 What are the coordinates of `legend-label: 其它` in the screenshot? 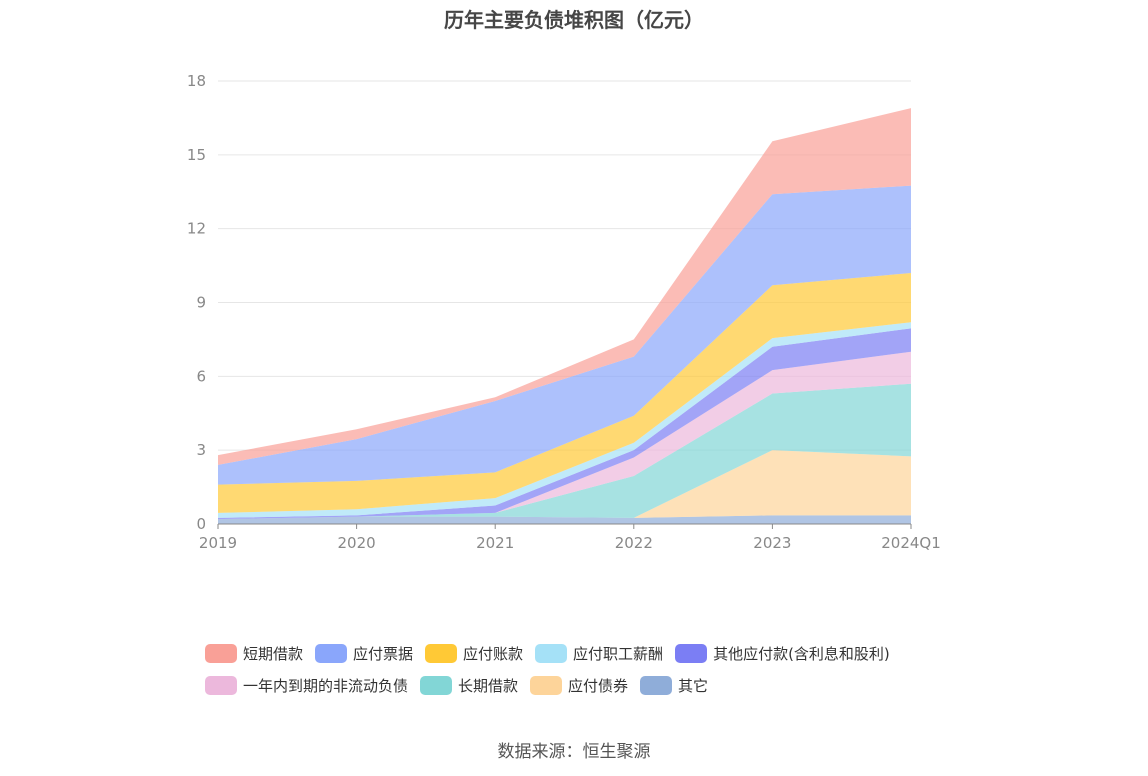 It's located at (693, 685).